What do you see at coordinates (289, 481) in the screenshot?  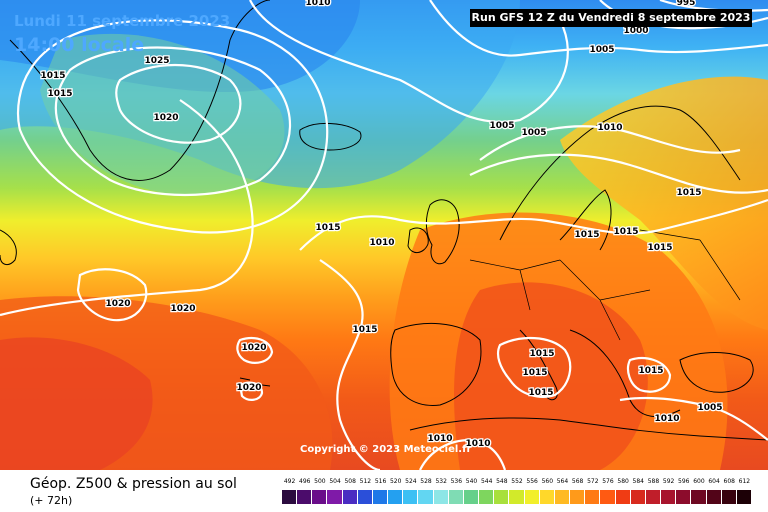 I see `scale-label: 492` at bounding box center [289, 481].